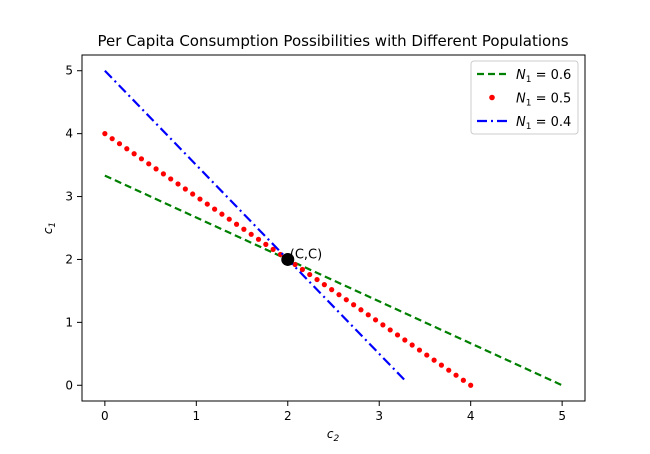  I want to click on y-tick-label: 4, so click(69, 134).